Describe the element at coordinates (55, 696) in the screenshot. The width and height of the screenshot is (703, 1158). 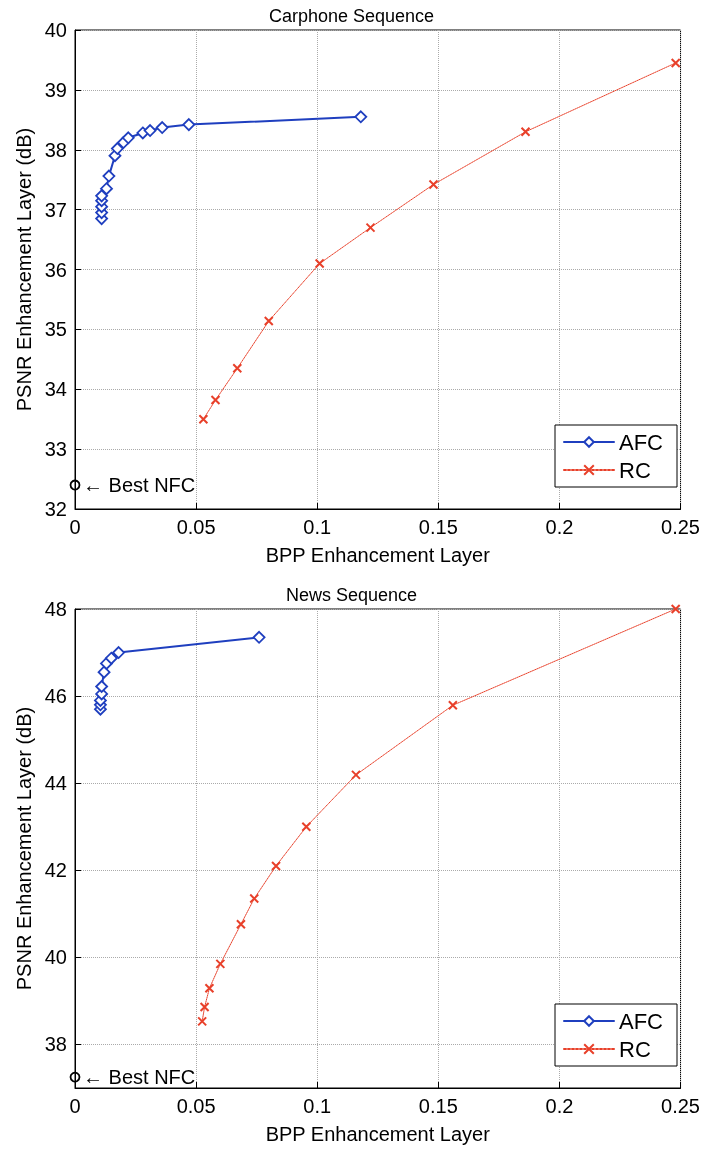
I see `y-tick-label: 46` at that location.